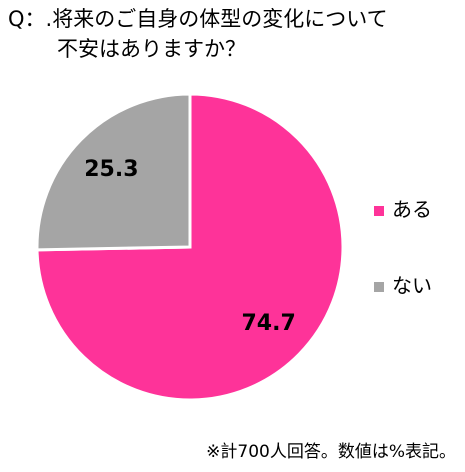 The width and height of the screenshot is (465, 472). I want to click on legend-label: ない, so click(412, 286).